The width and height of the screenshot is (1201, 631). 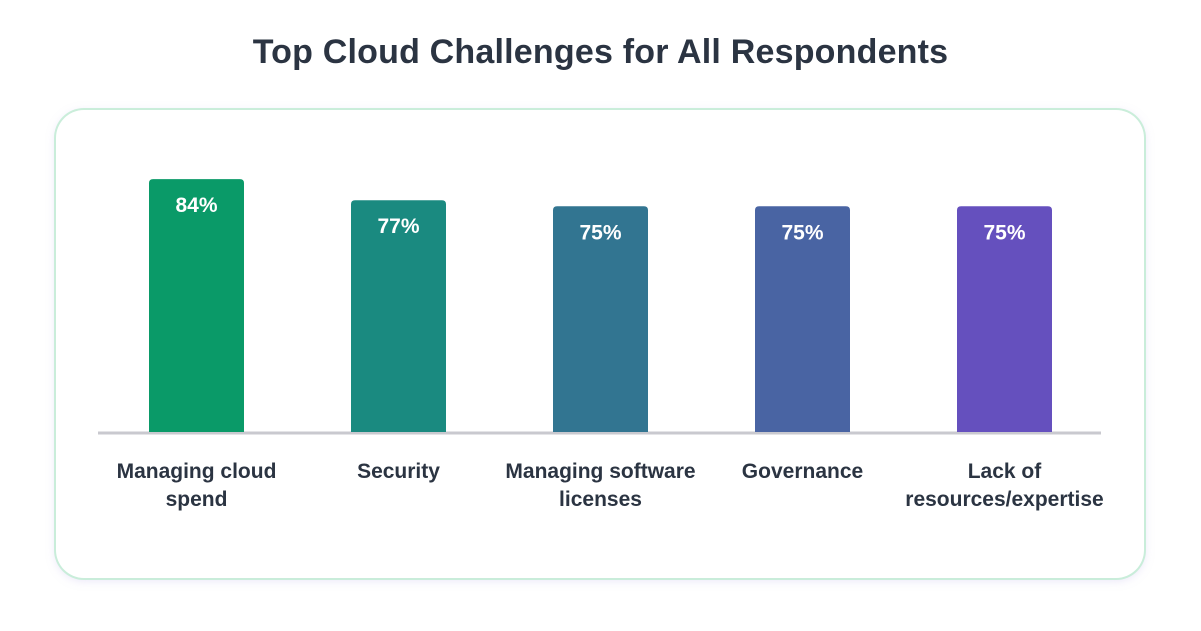 What do you see at coordinates (600, 52) in the screenshot?
I see `chart-title: Top Cloud Challenges for All Respondents` at bounding box center [600, 52].